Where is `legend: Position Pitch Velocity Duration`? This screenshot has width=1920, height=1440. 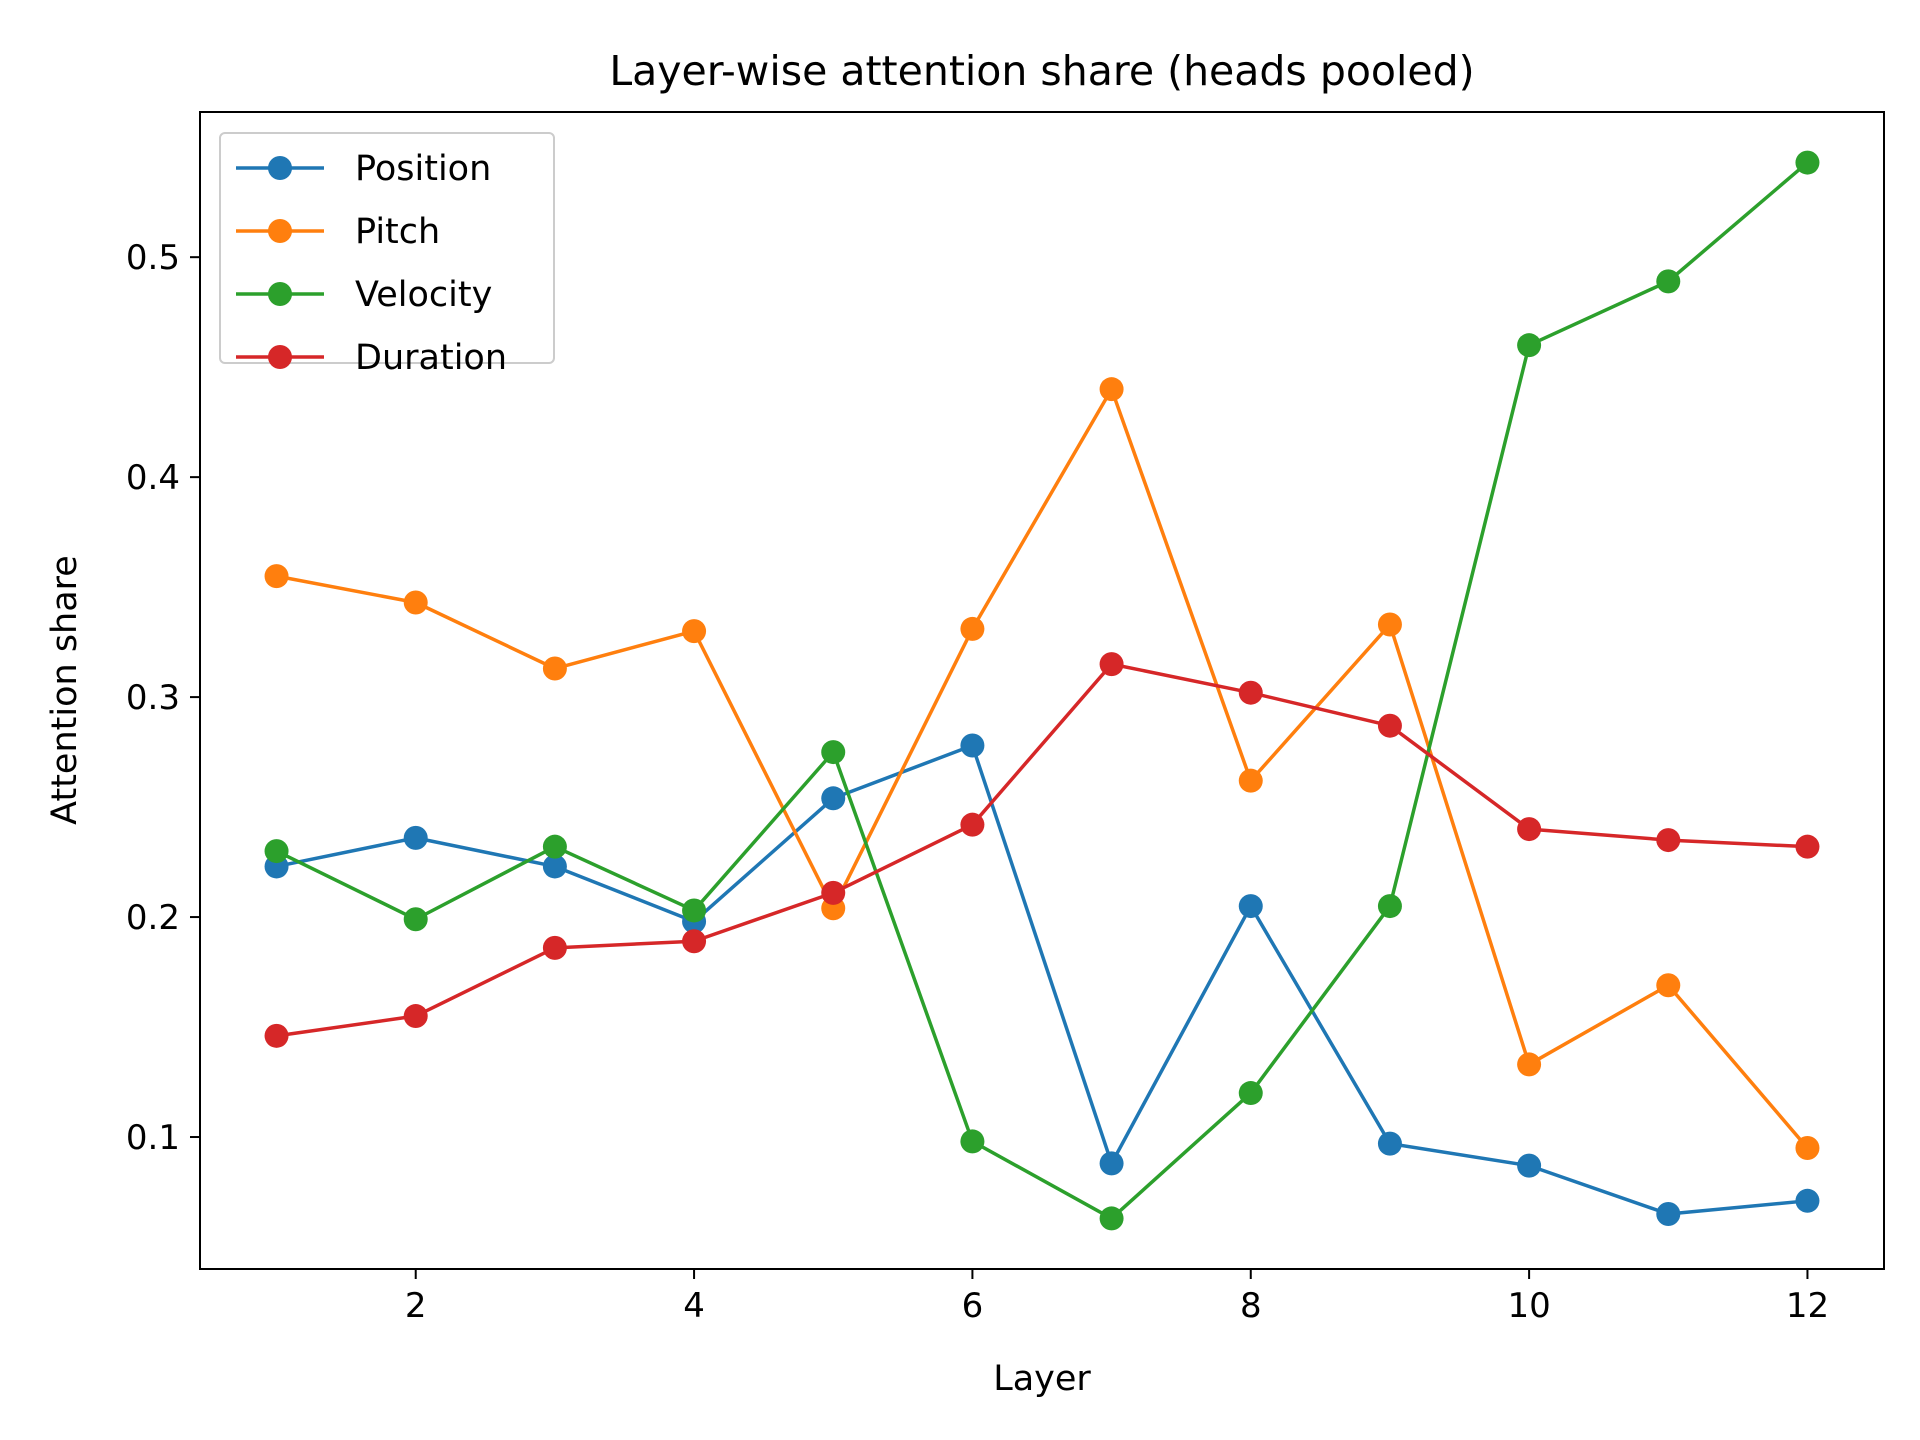 legend: Position Pitch Velocity Duration is located at coordinates (387, 255).